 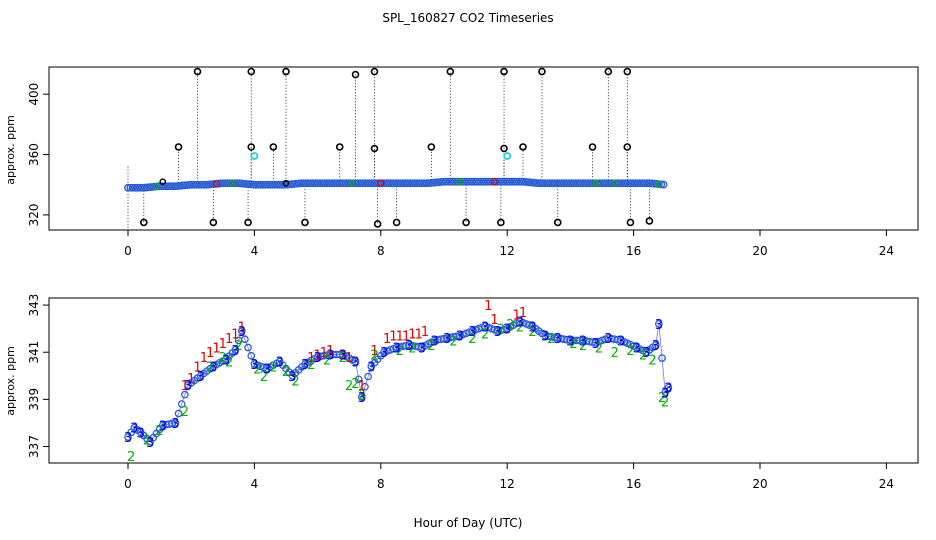 I want to click on lower-x-tick-label: 16, so click(x=633, y=484).